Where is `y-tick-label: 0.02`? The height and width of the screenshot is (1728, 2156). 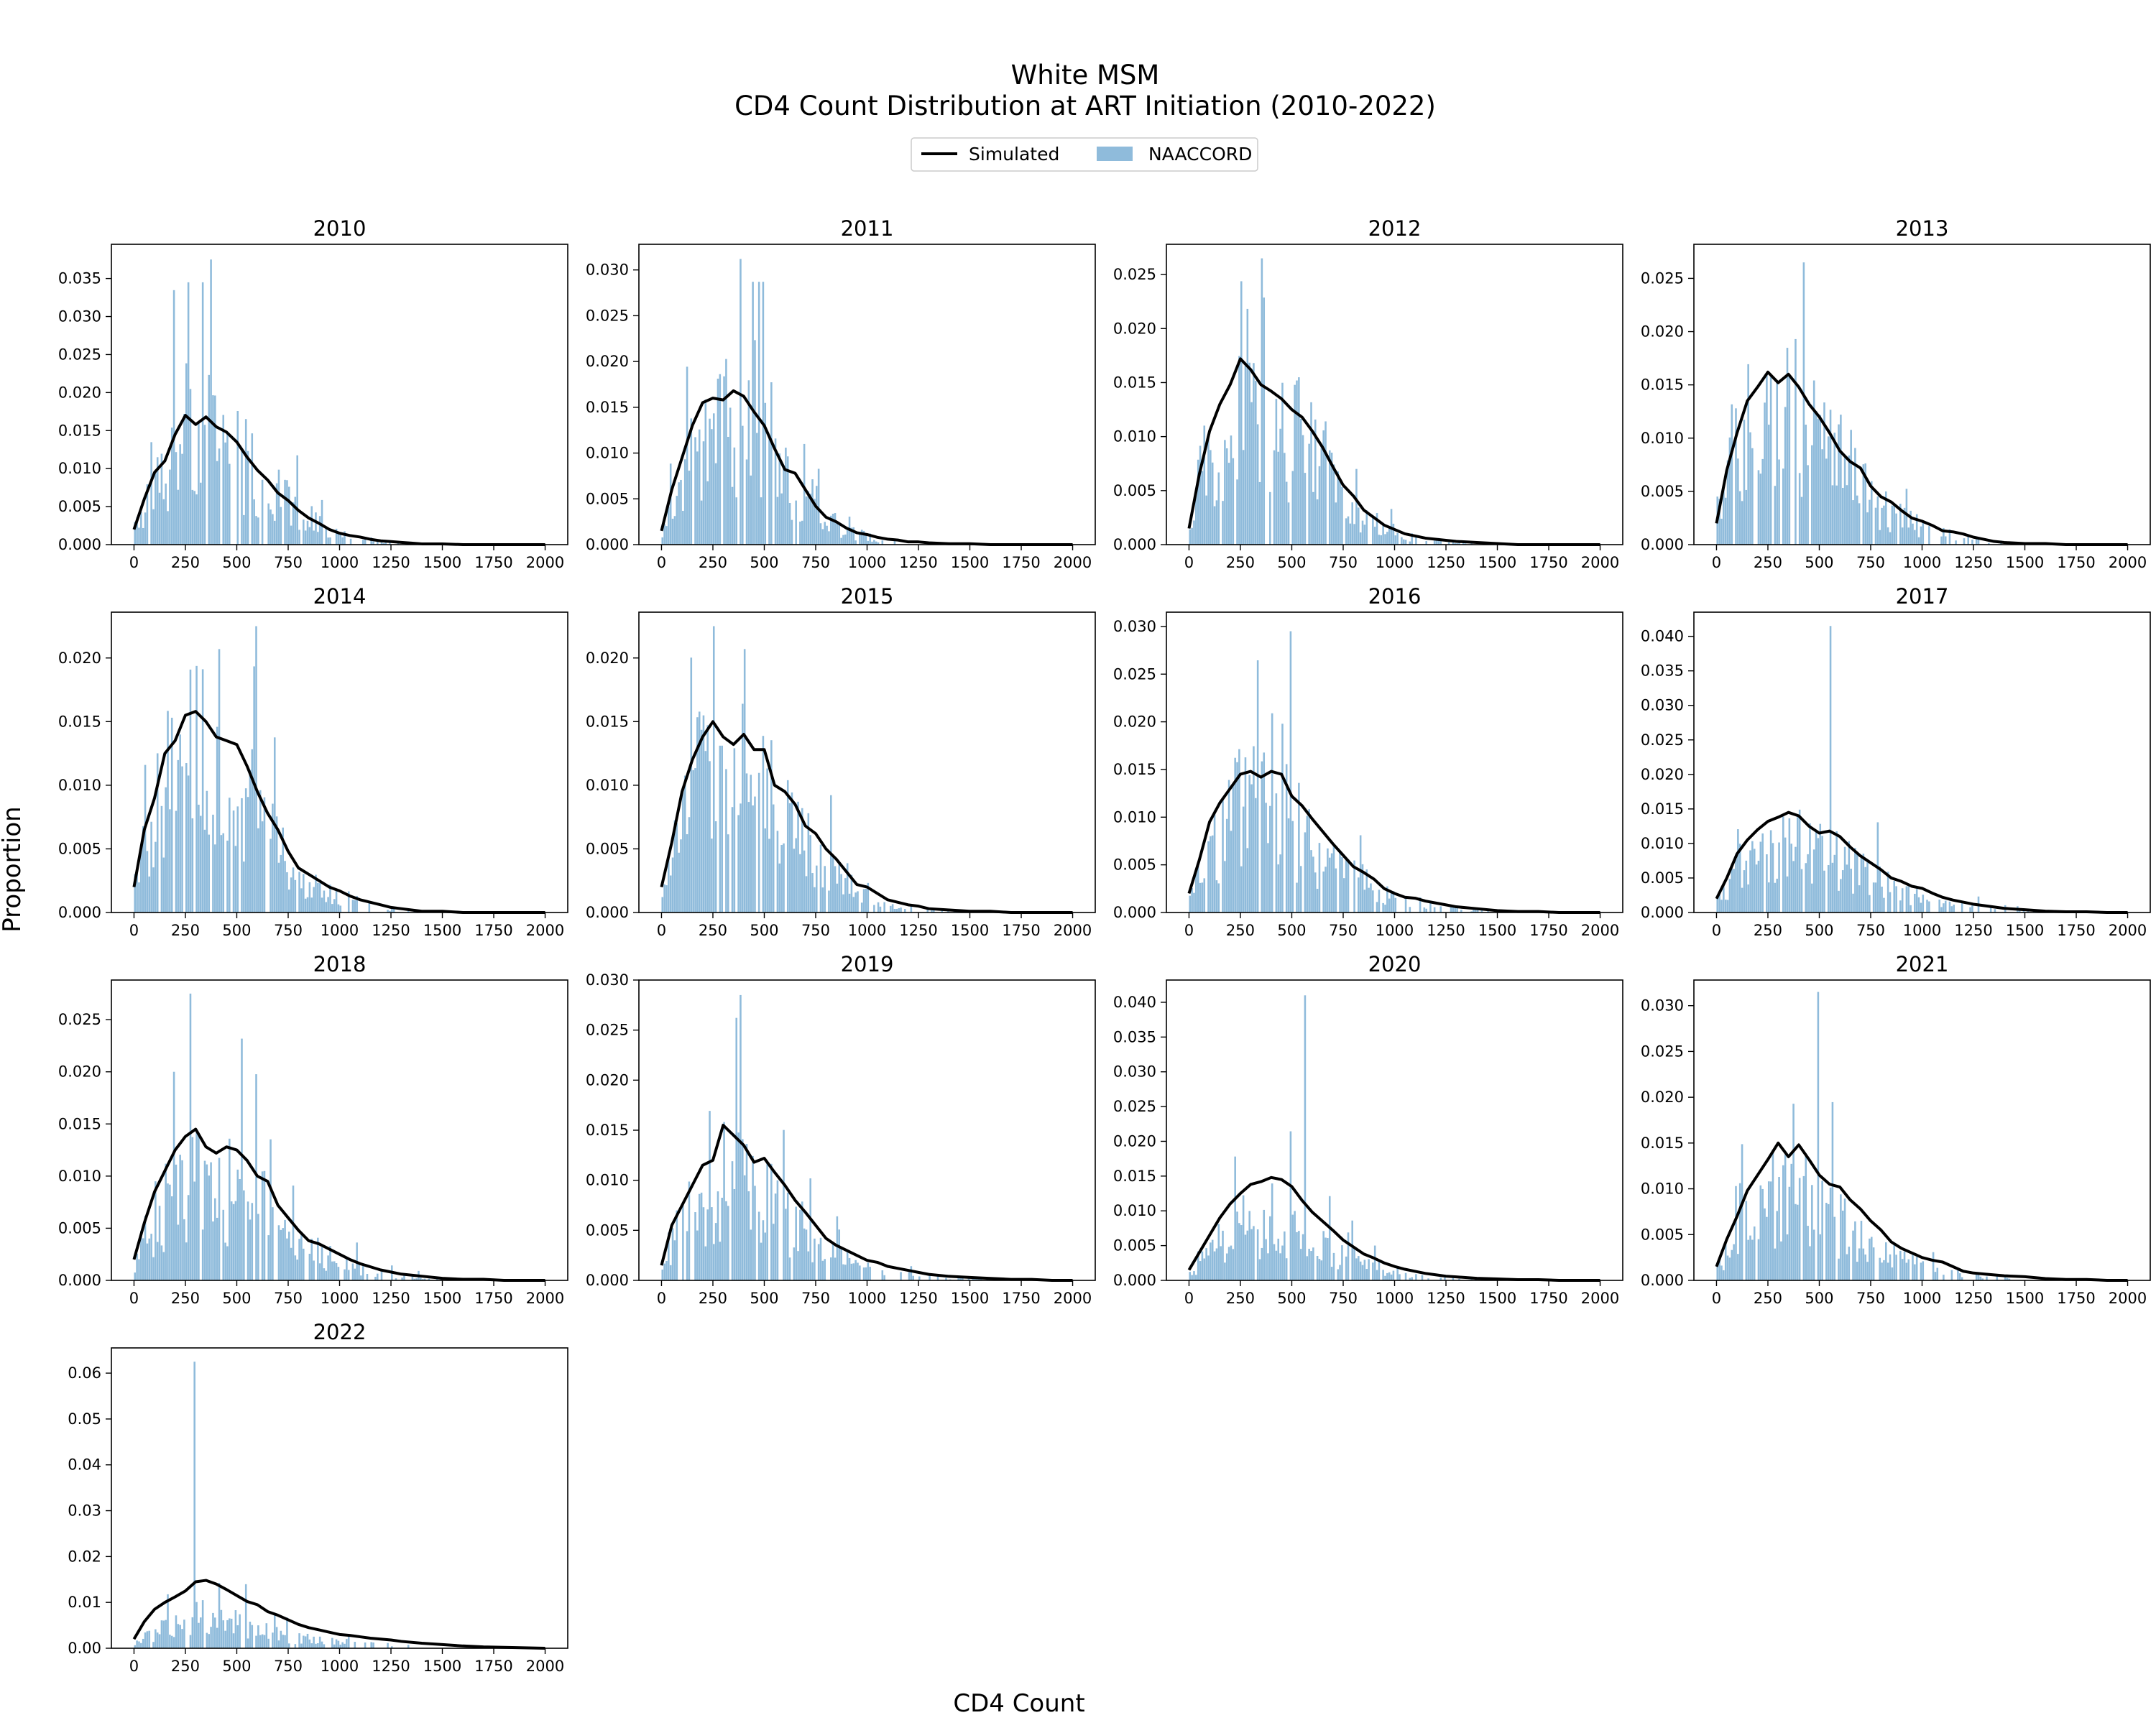
y-tick-label: 0.02 is located at coordinates (85, 1556).